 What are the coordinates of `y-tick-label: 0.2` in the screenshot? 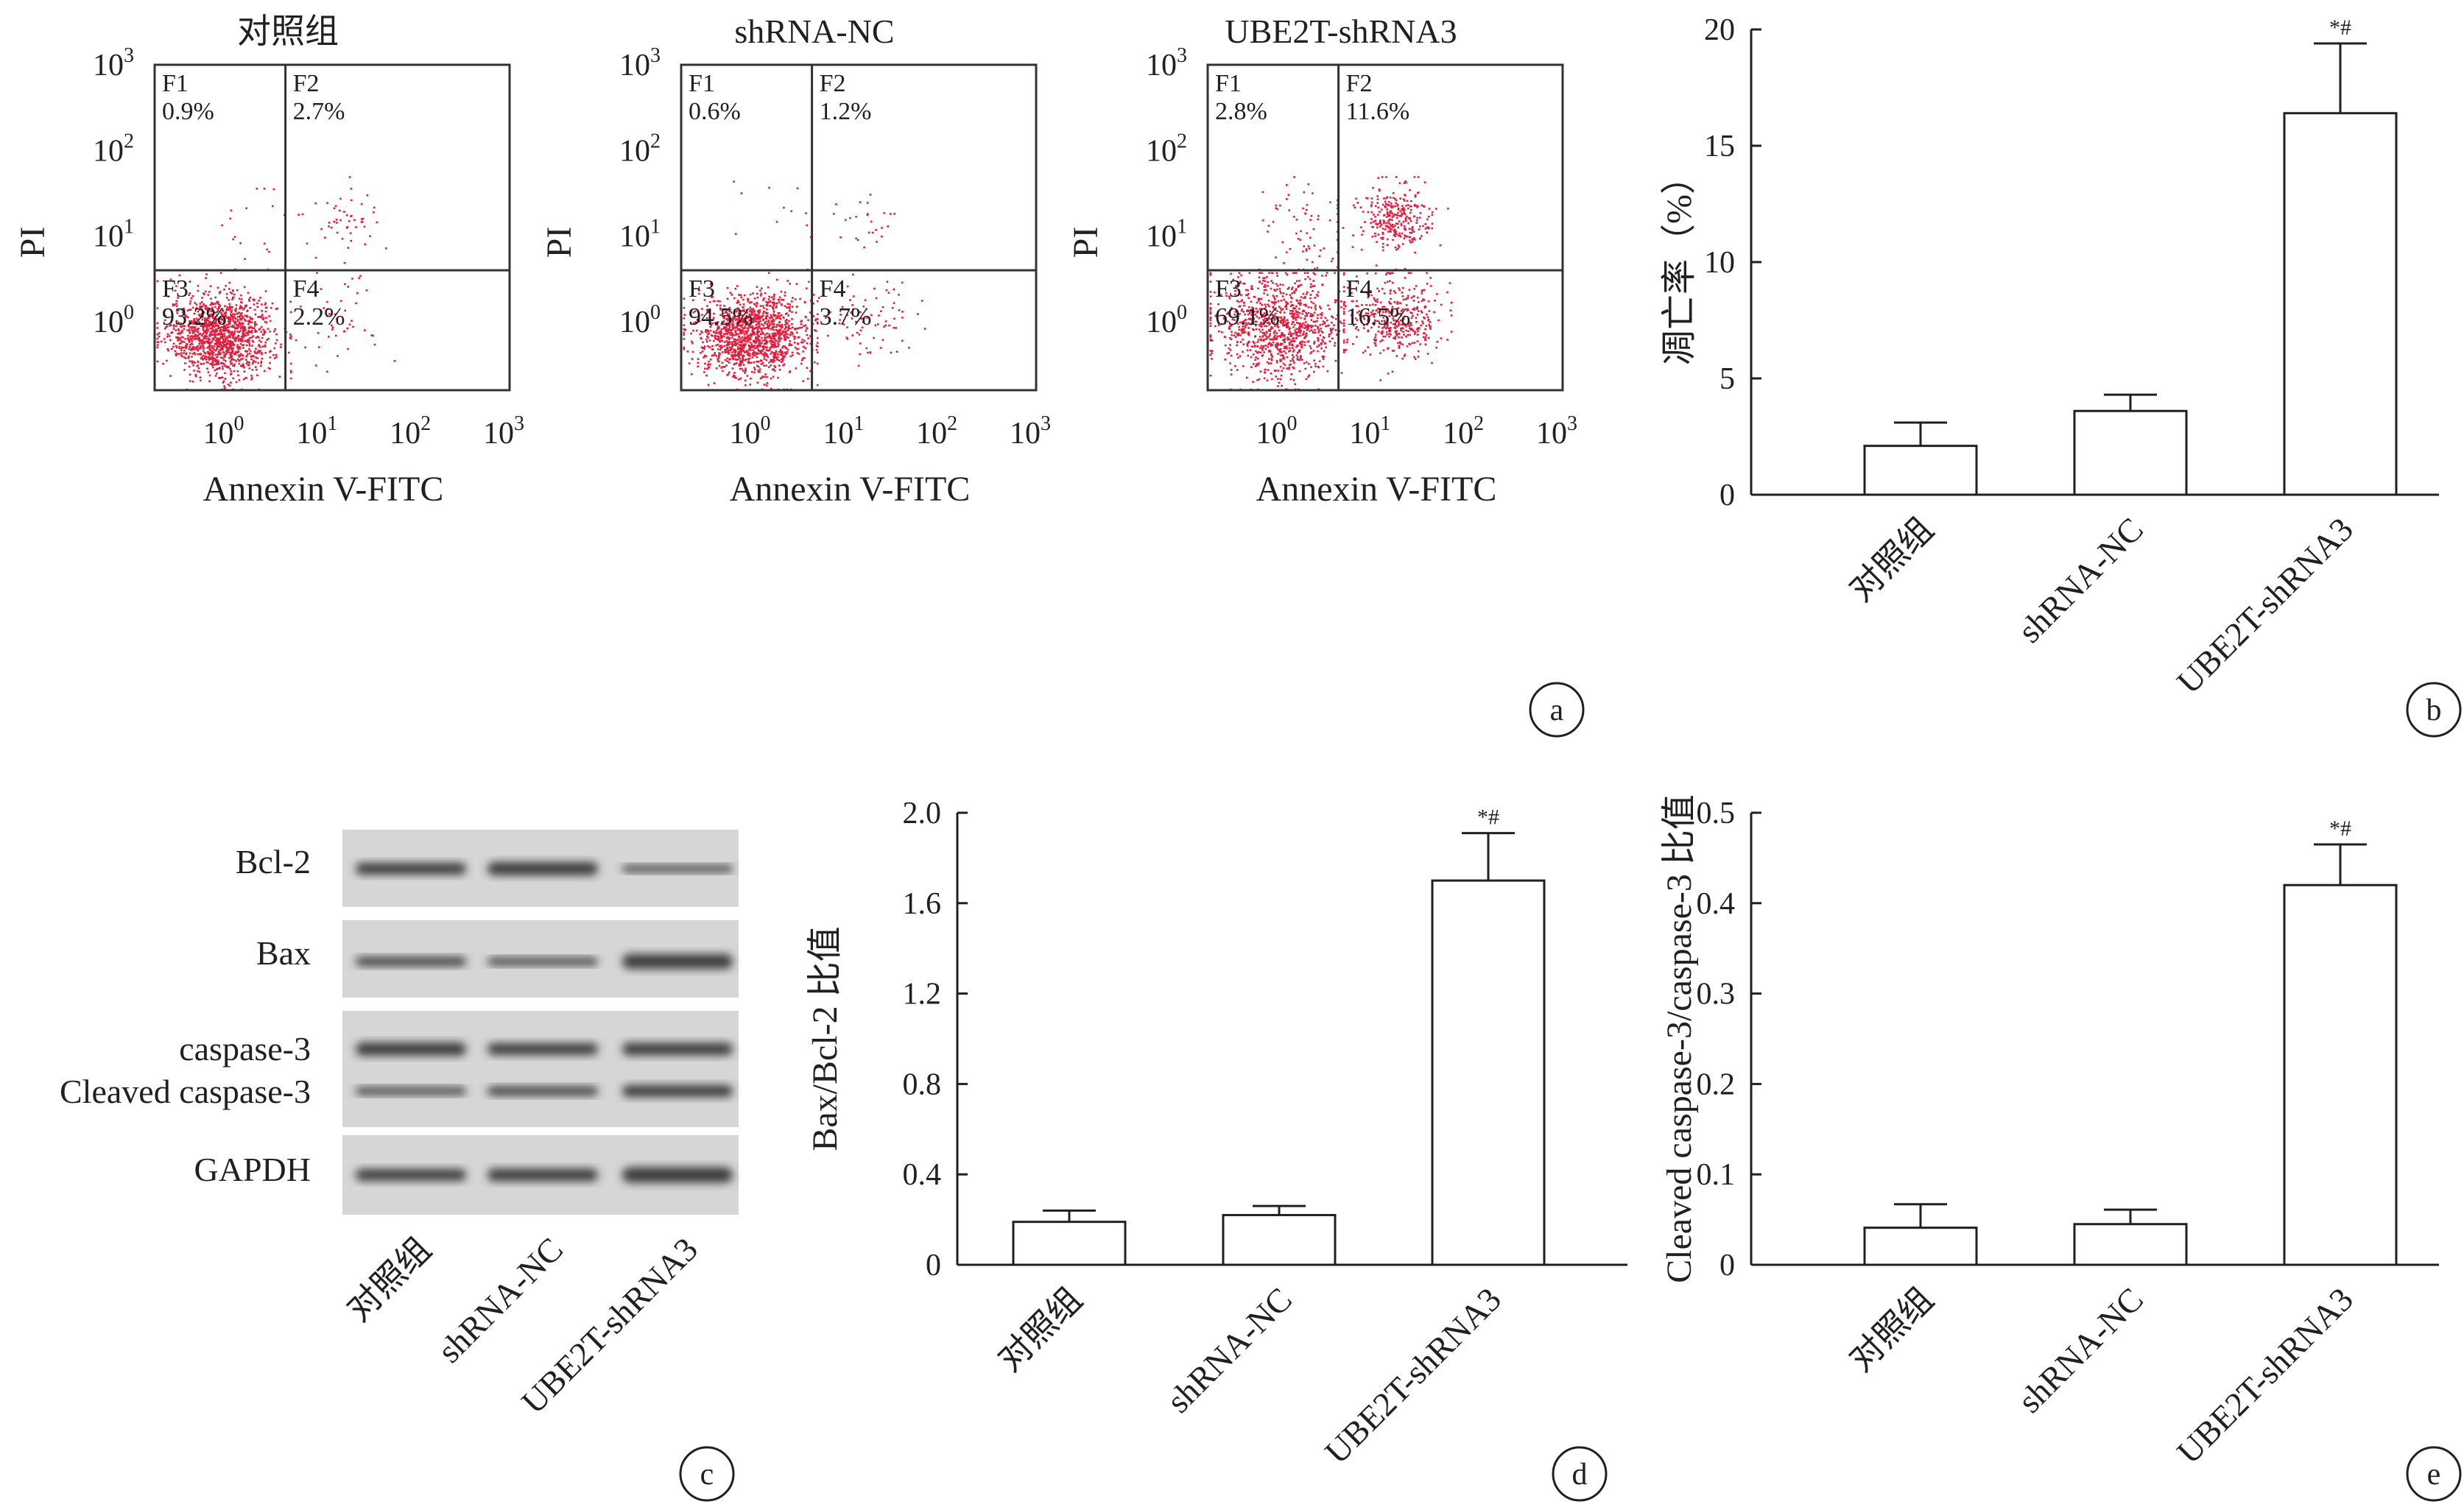 It's located at (1716, 1084).